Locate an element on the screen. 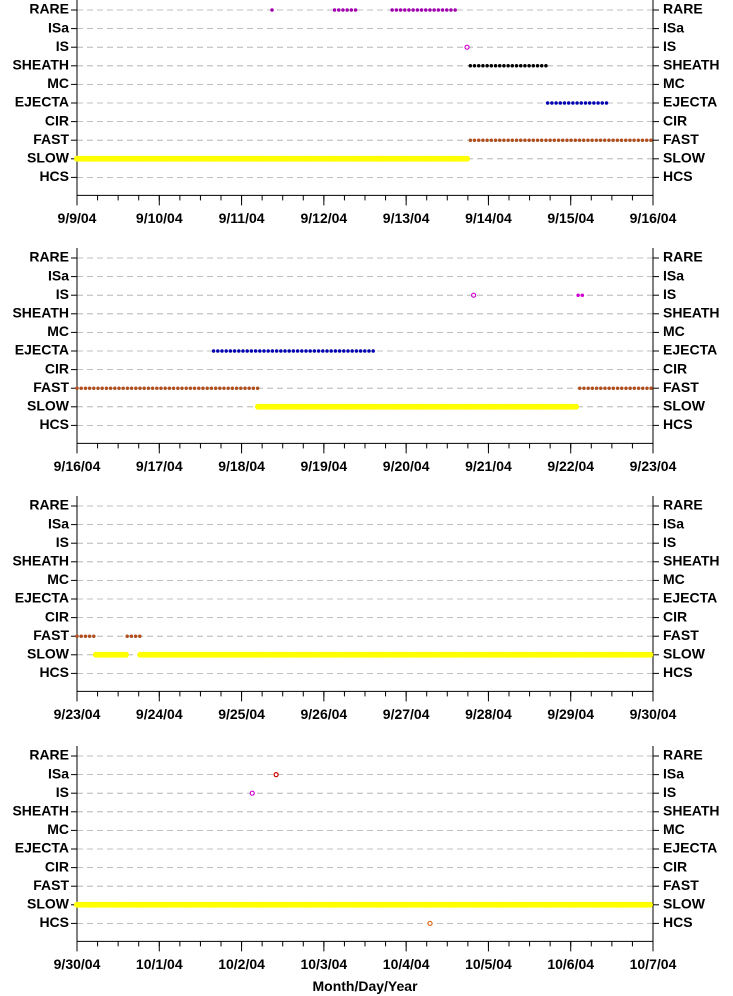 The width and height of the screenshot is (733, 996). x-tick-label: 9/15/04 is located at coordinates (570, 218).